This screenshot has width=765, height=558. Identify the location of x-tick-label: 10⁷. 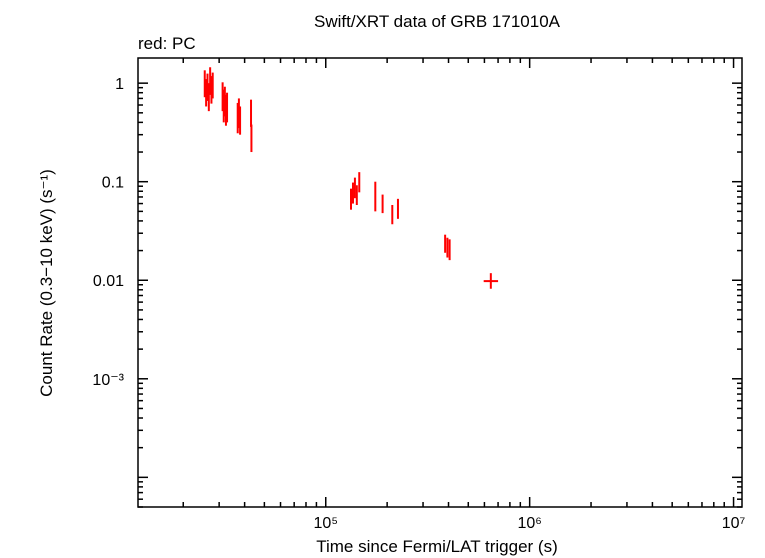
(734, 523).